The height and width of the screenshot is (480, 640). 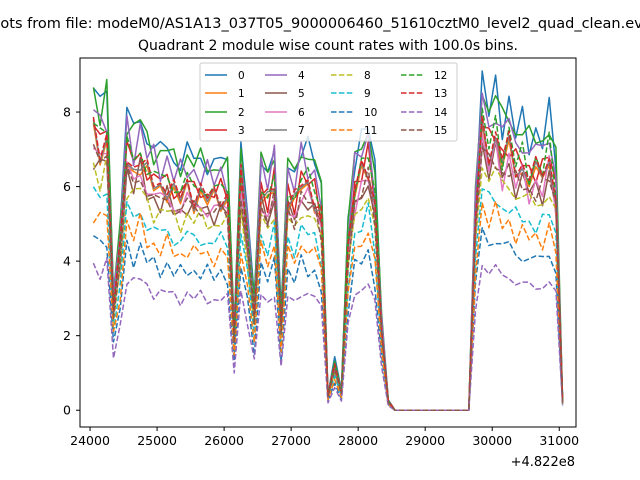 I want to click on x-tick-label: 27000, so click(x=291, y=440).